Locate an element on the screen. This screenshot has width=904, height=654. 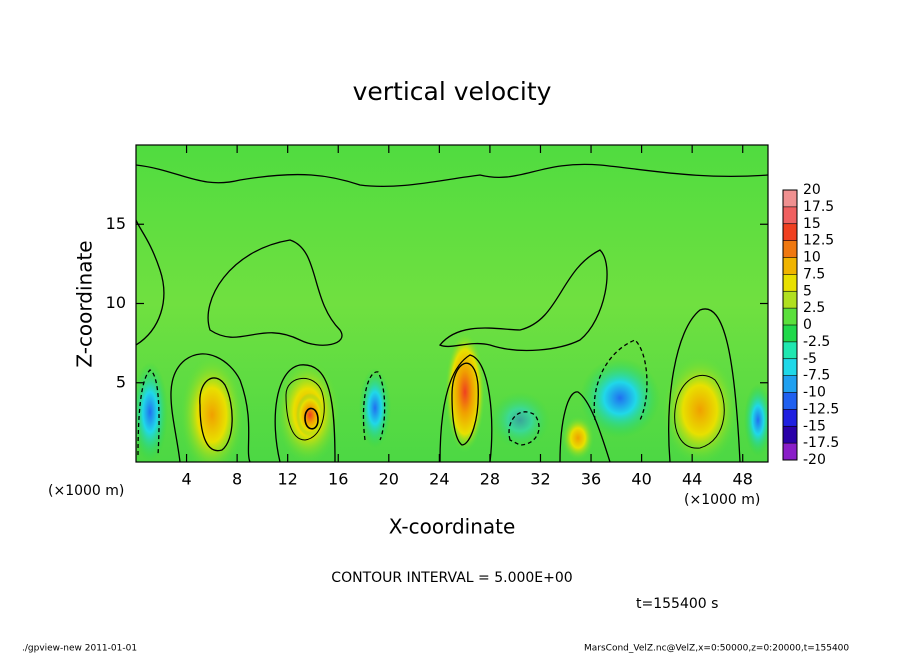
y-tick-label: 15 is located at coordinates (116, 223).